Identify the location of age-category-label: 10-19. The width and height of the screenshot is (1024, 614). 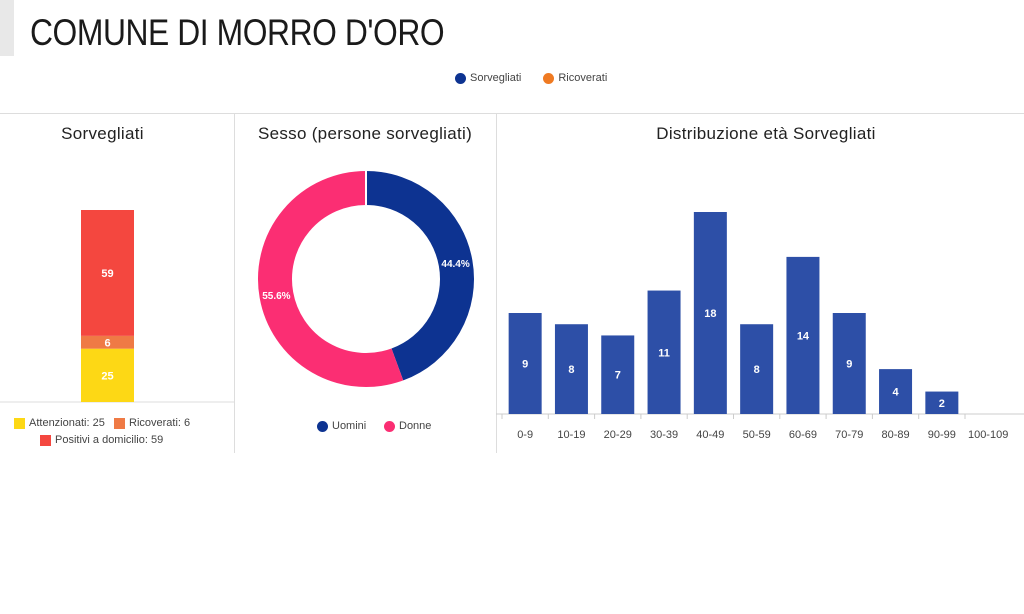
(571, 435).